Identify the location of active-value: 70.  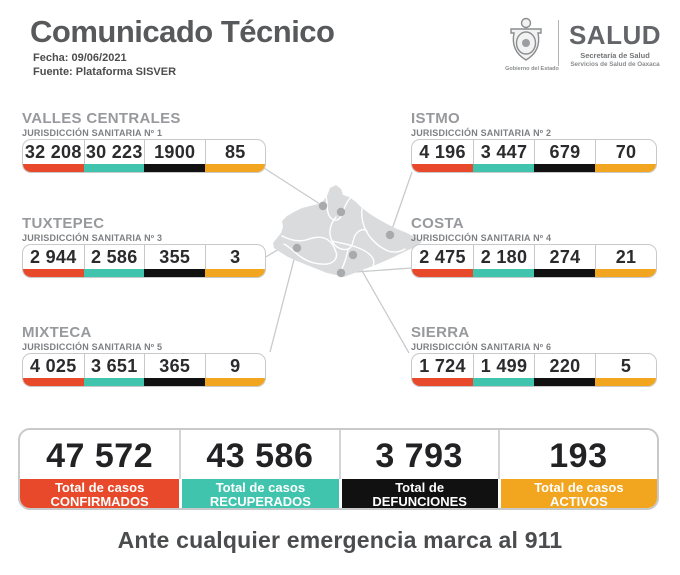
(625, 152).